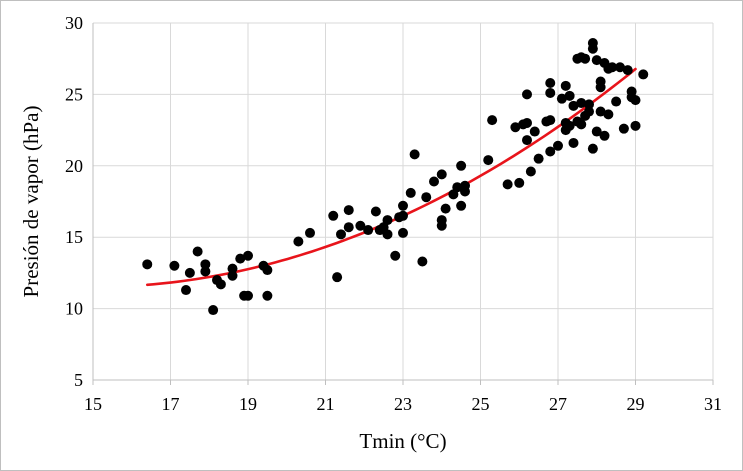 The image size is (743, 471). Describe the element at coordinates (636, 404) in the screenshot. I see `x-tick-label: 29` at that location.